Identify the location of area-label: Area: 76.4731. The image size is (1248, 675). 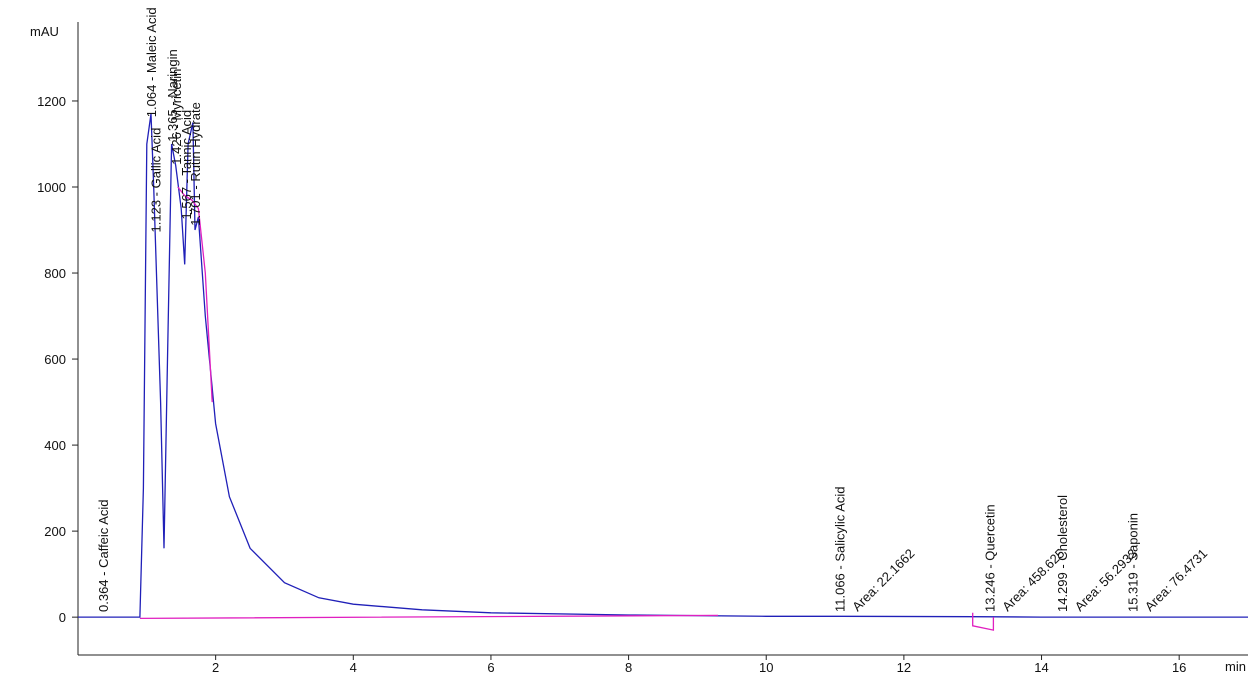
(1176, 580).